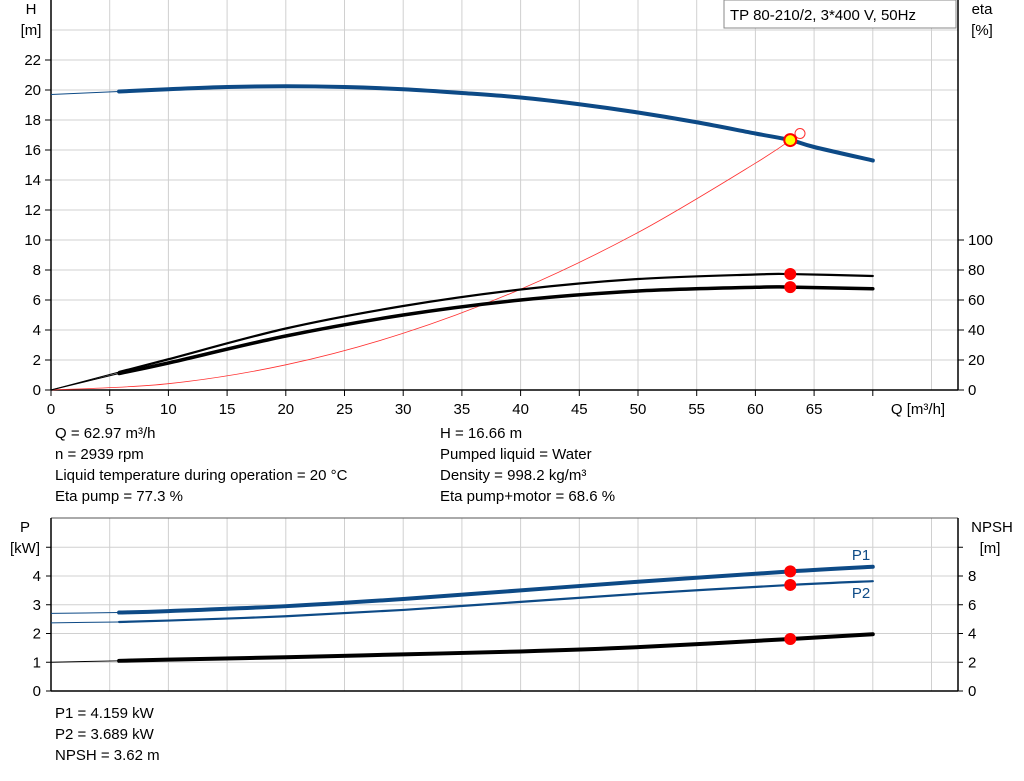  Describe the element at coordinates (85, 661) in the screenshot. I see `npsh-curve-extrapolated` at that location.